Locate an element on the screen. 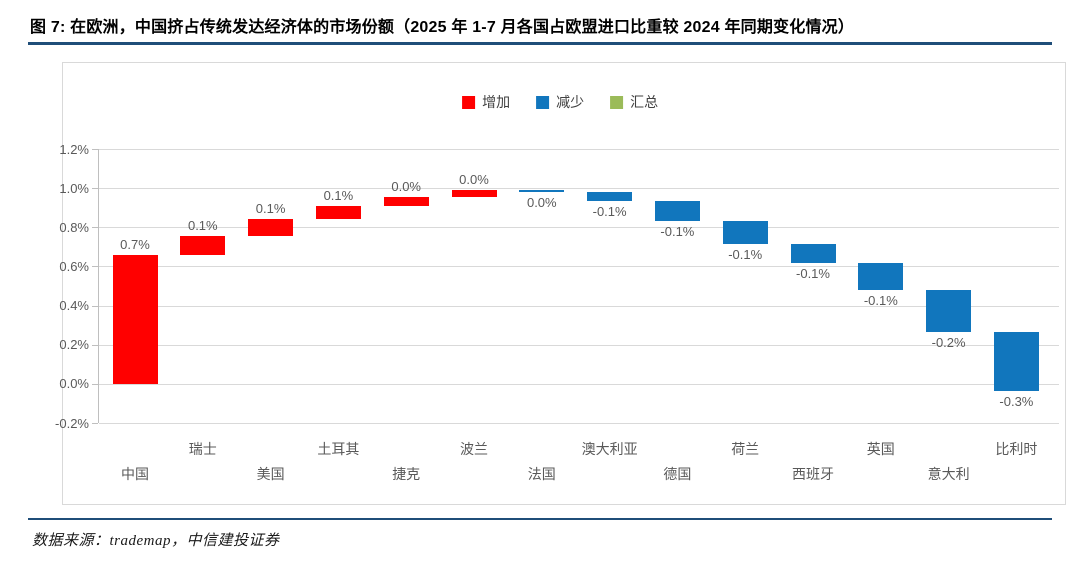 The height and width of the screenshot is (562, 1080). legend-swatch-total is located at coordinates (617, 102).